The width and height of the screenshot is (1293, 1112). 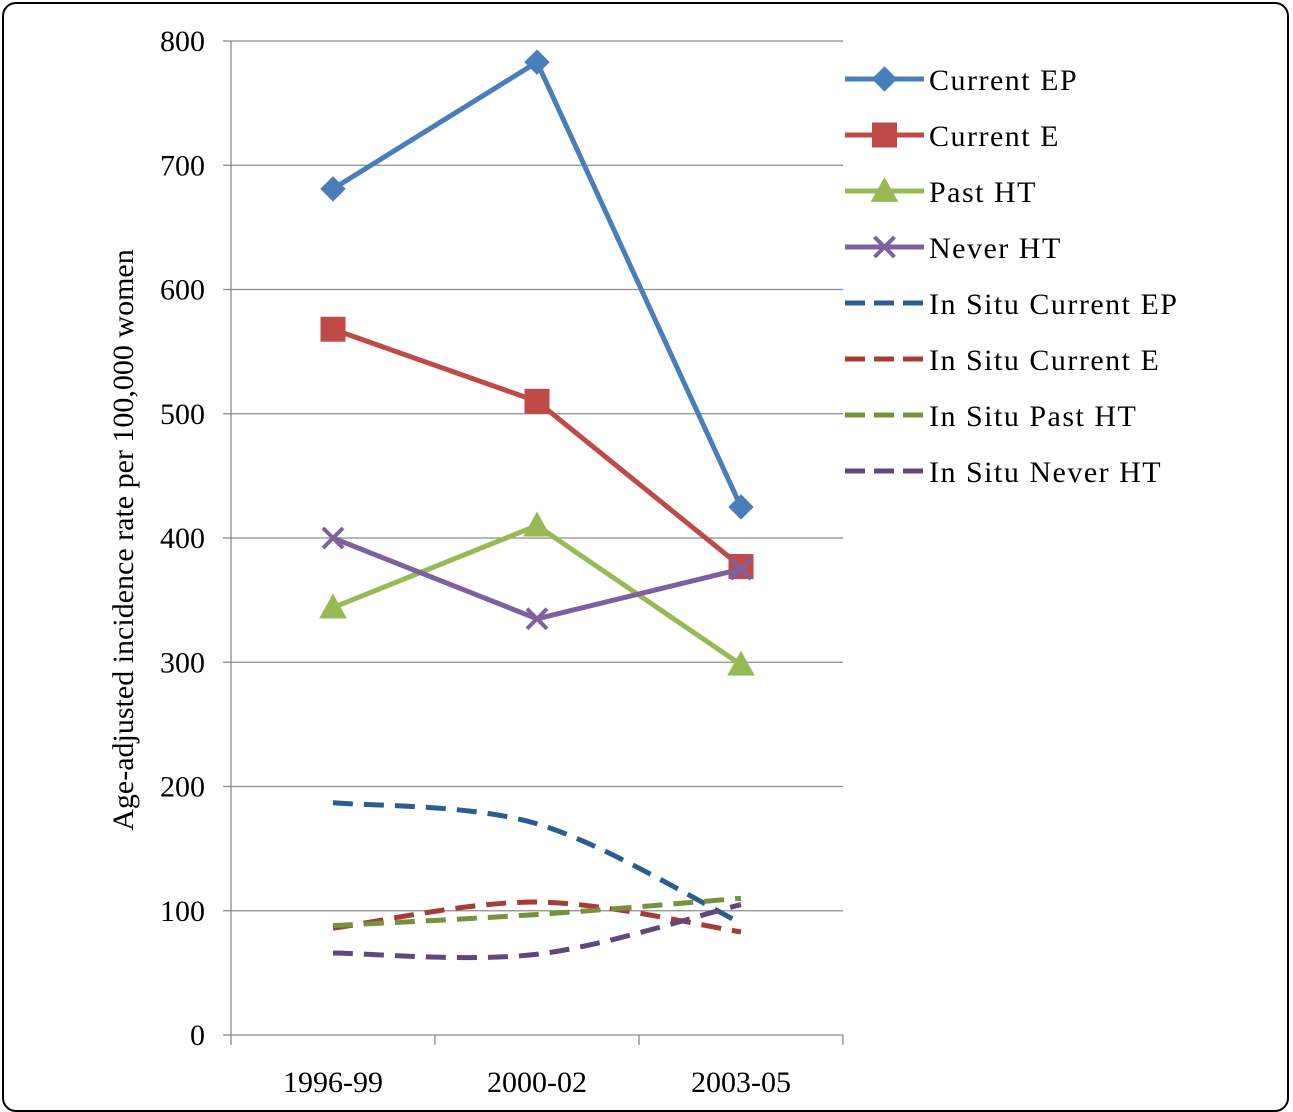 What do you see at coordinates (182, 290) in the screenshot?
I see `y-tick-label: 600` at bounding box center [182, 290].